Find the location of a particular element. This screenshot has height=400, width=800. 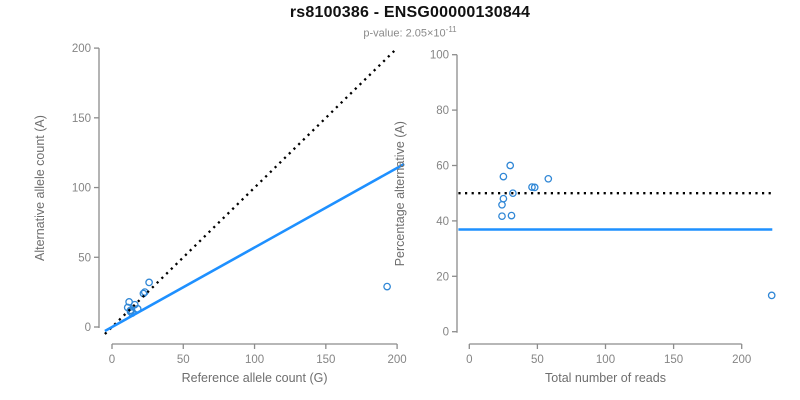

y-tick-label: 80 is located at coordinates (442, 111).